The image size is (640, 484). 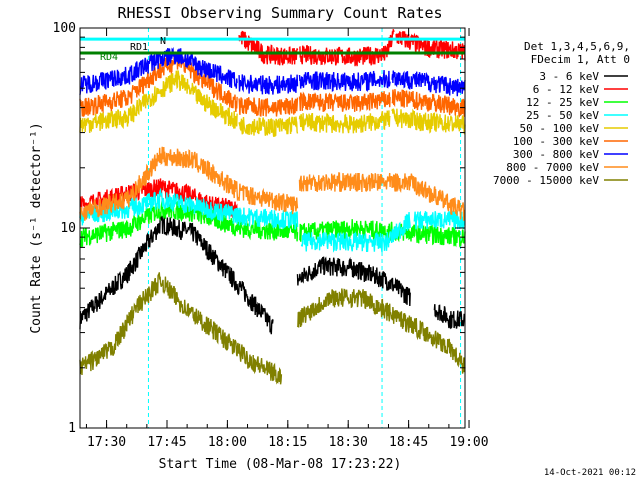 What do you see at coordinates (556, 154) in the screenshot?
I see `legend-entry-label: 300 - 800 keV` at bounding box center [556, 154].